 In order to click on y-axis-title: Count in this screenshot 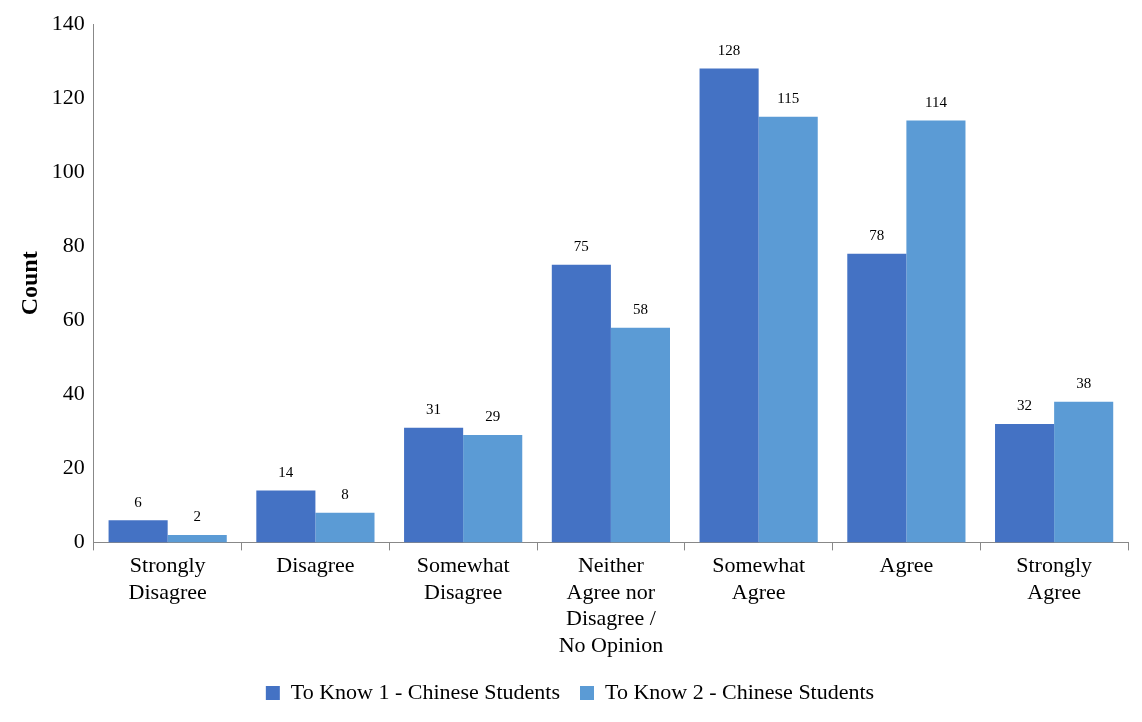, I will do `click(28, 283)`.